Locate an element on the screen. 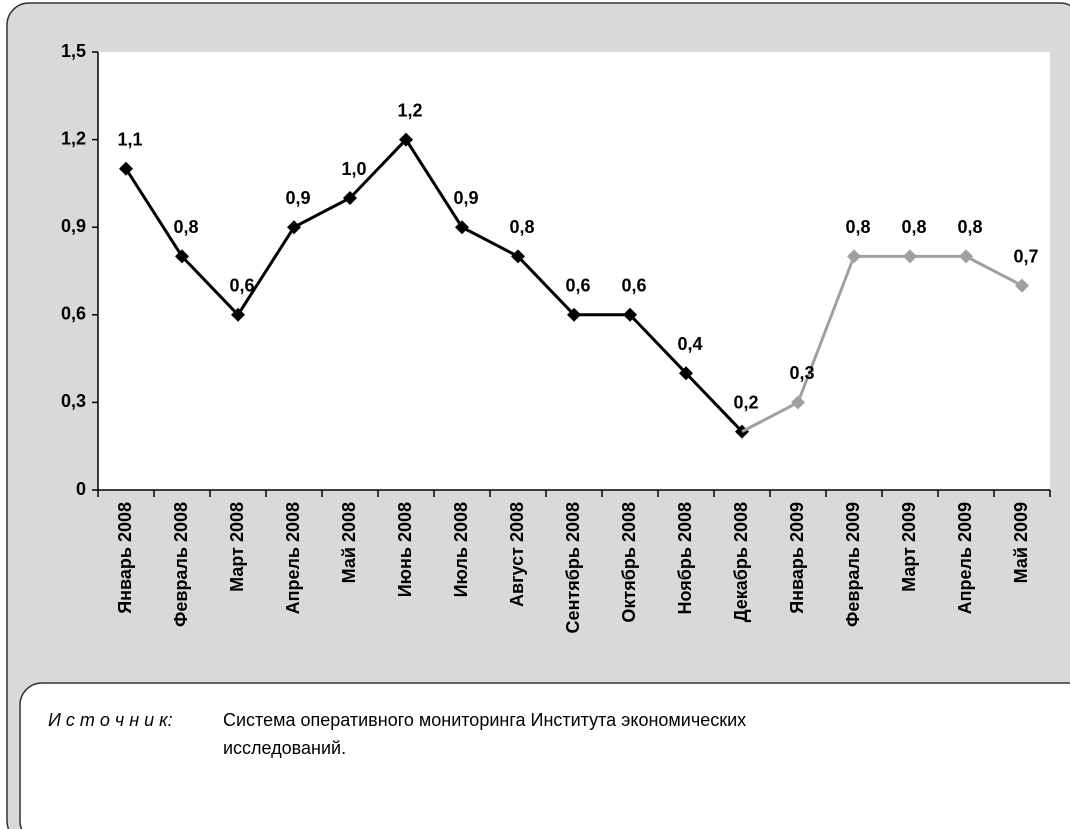 This screenshot has height=829, width=1070. series-line is located at coordinates (882, 343).